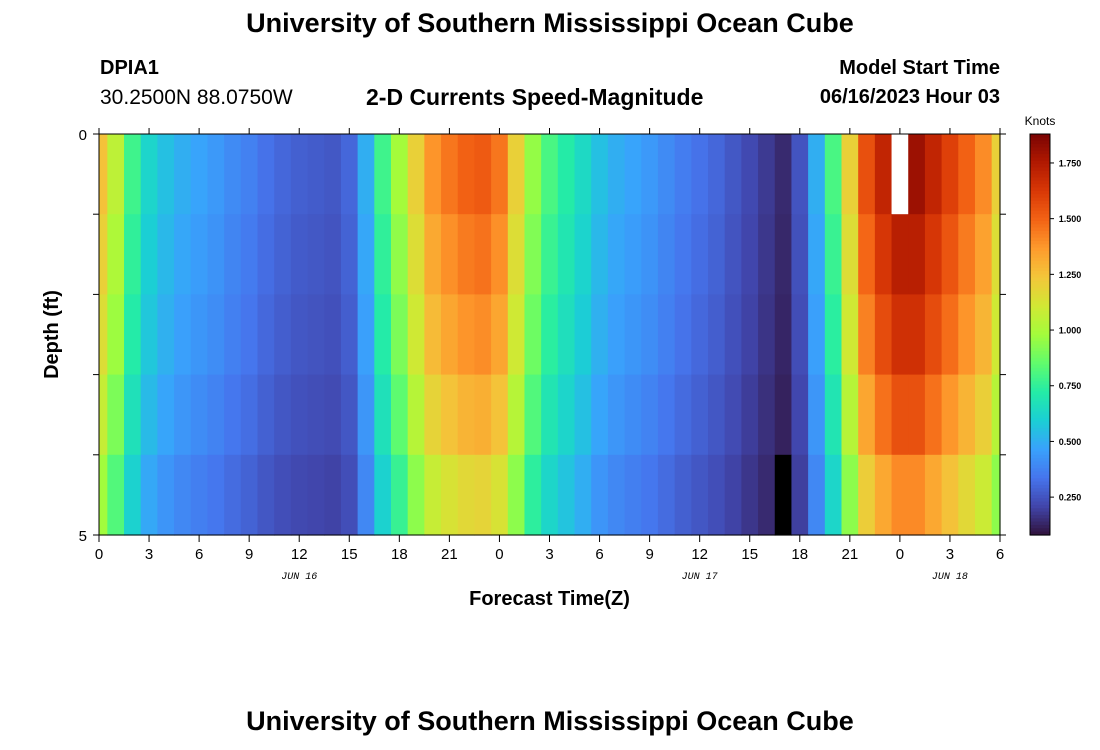 The image size is (1100, 750). What do you see at coordinates (83, 135) in the screenshot?
I see `y-tick-label: 0` at bounding box center [83, 135].